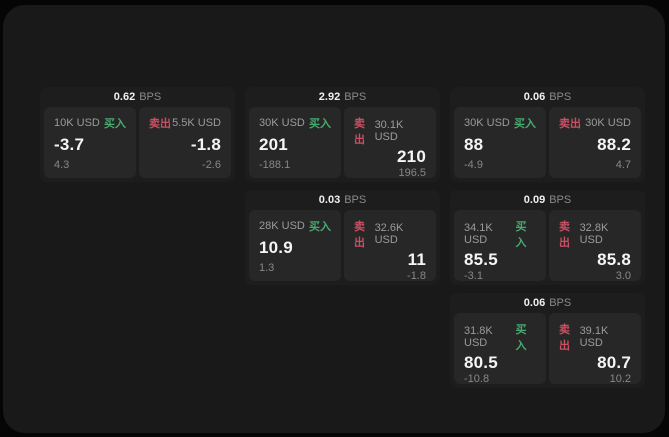 This screenshot has height=437, width=669. Describe the element at coordinates (342, 246) in the screenshot. I see `quote-panes: 28K USD 买入 10.9 1.3 卖出 32.6K USD 11 -1.8` at that location.